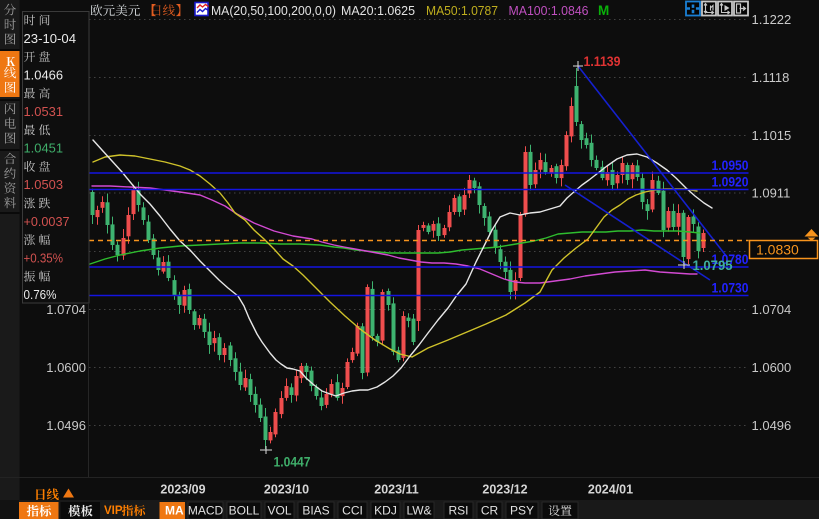  What do you see at coordinates (771, 77) in the screenshot?
I see `svg-text: 1.1118` at bounding box center [771, 77].